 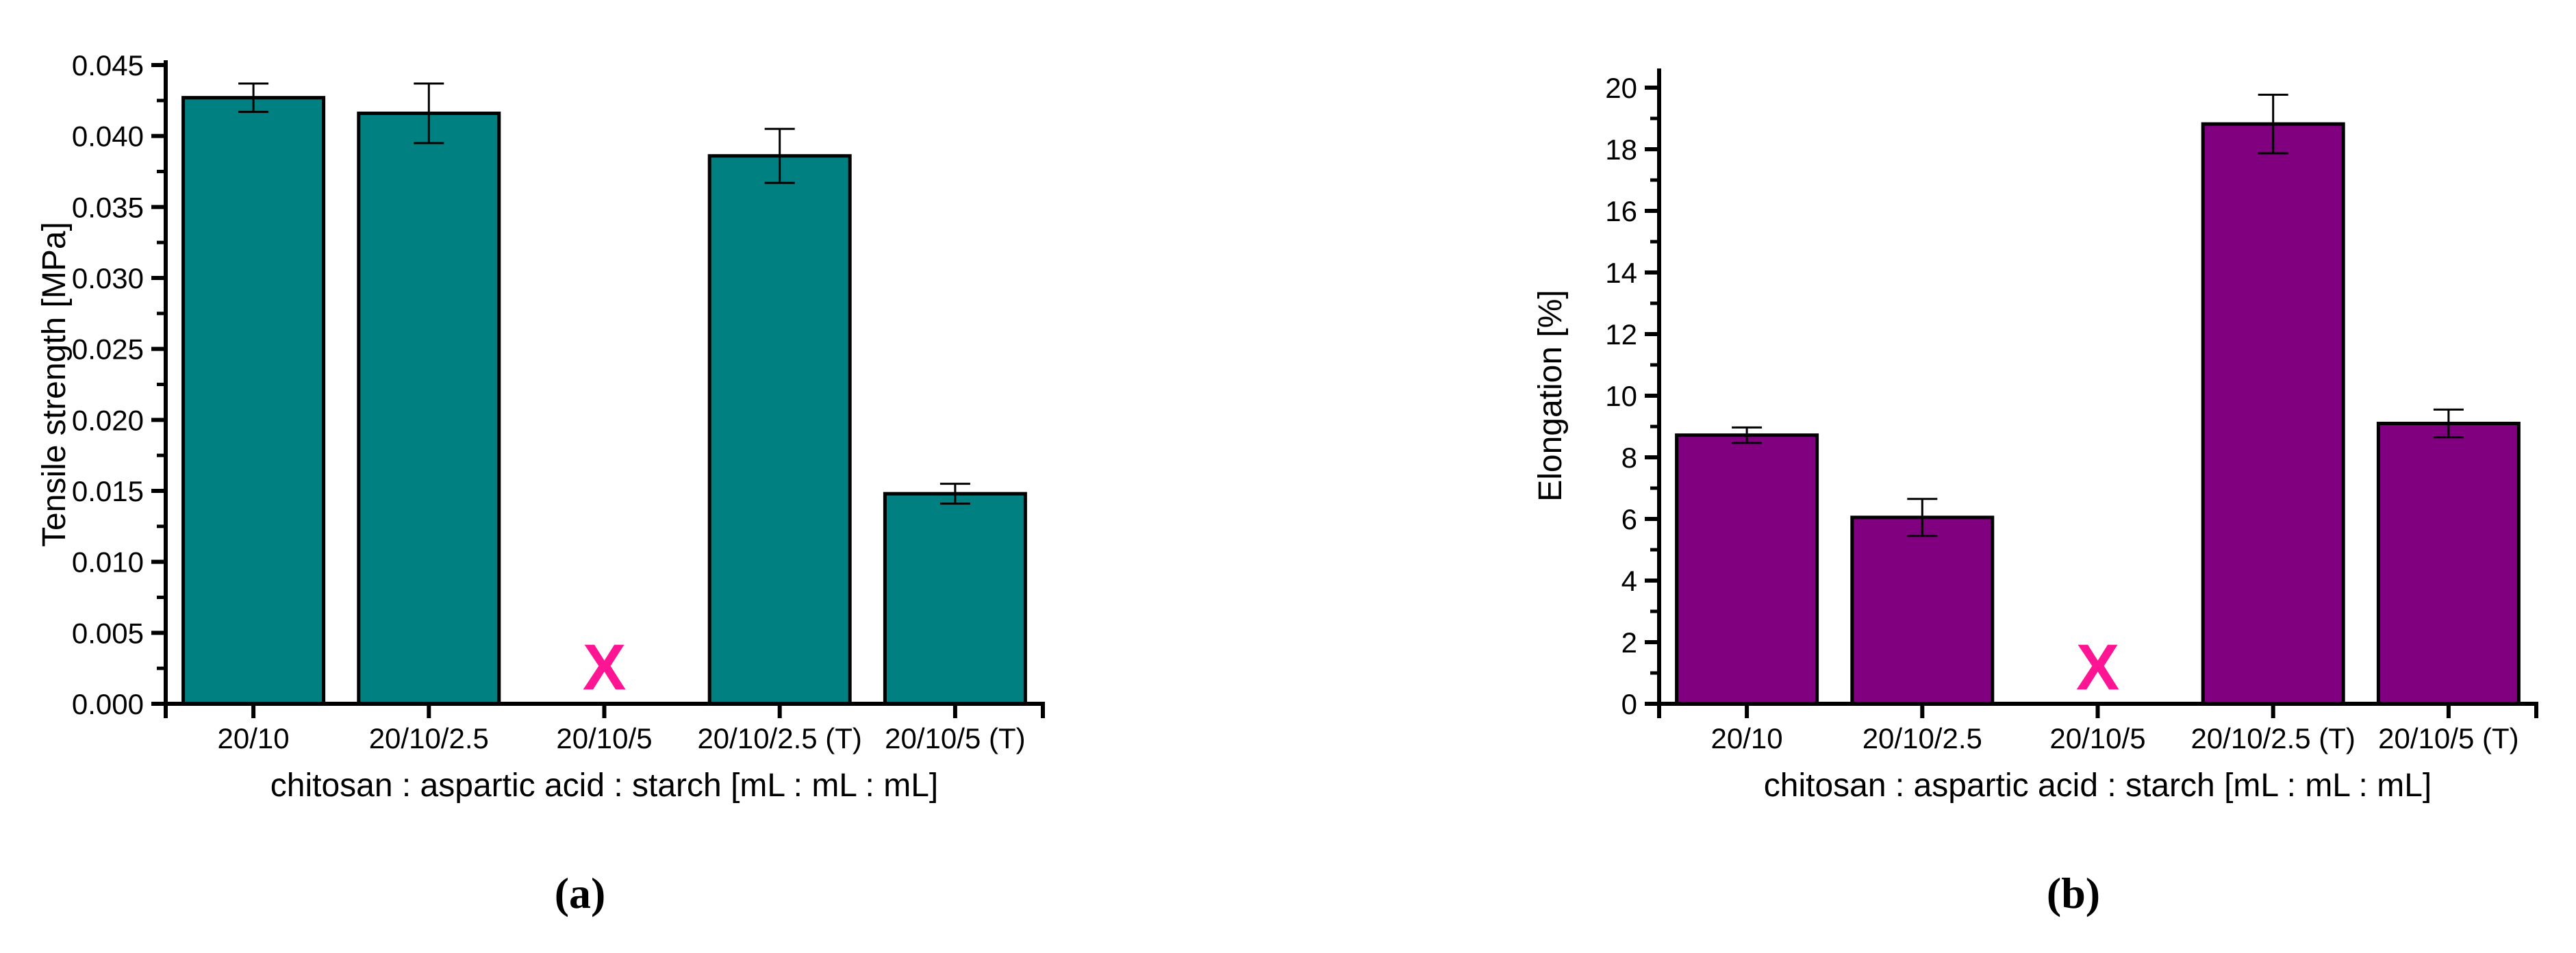 I want to click on y-axis-title: Tensile strength [MPa], so click(x=55, y=384).